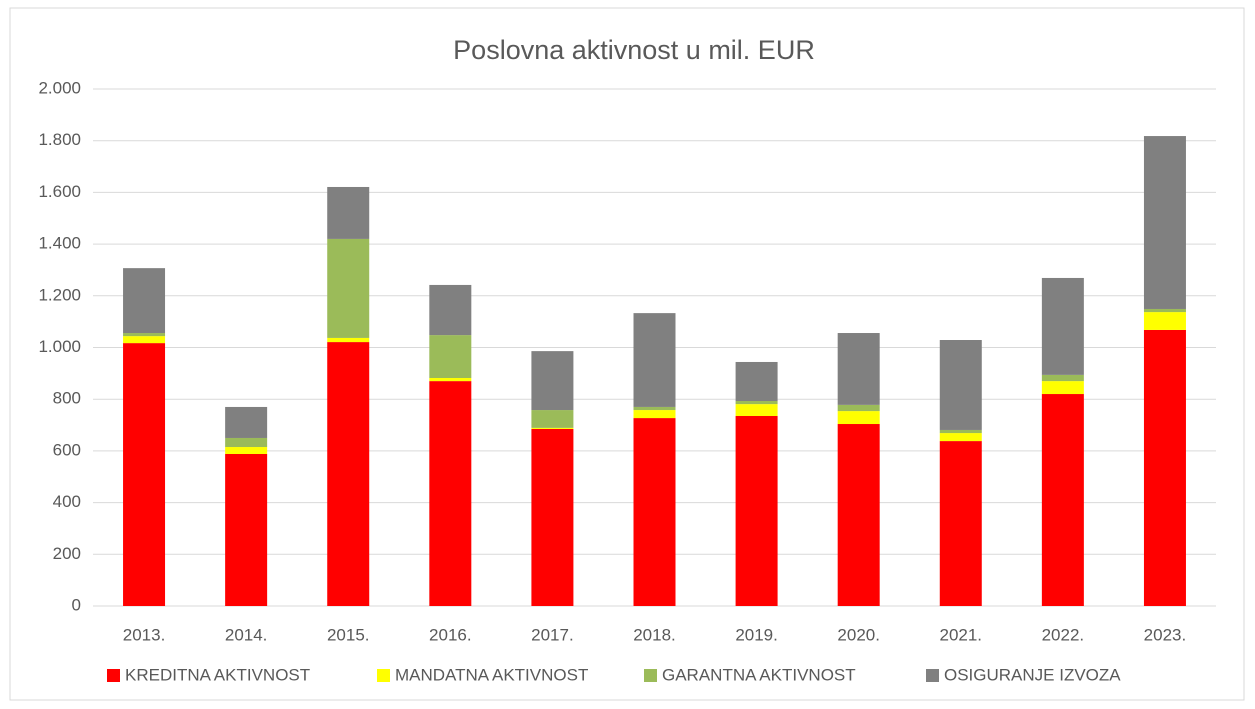 This screenshot has height=709, width=1255. What do you see at coordinates (450, 634) in the screenshot?
I see `x-tick-label: 2016.` at bounding box center [450, 634].